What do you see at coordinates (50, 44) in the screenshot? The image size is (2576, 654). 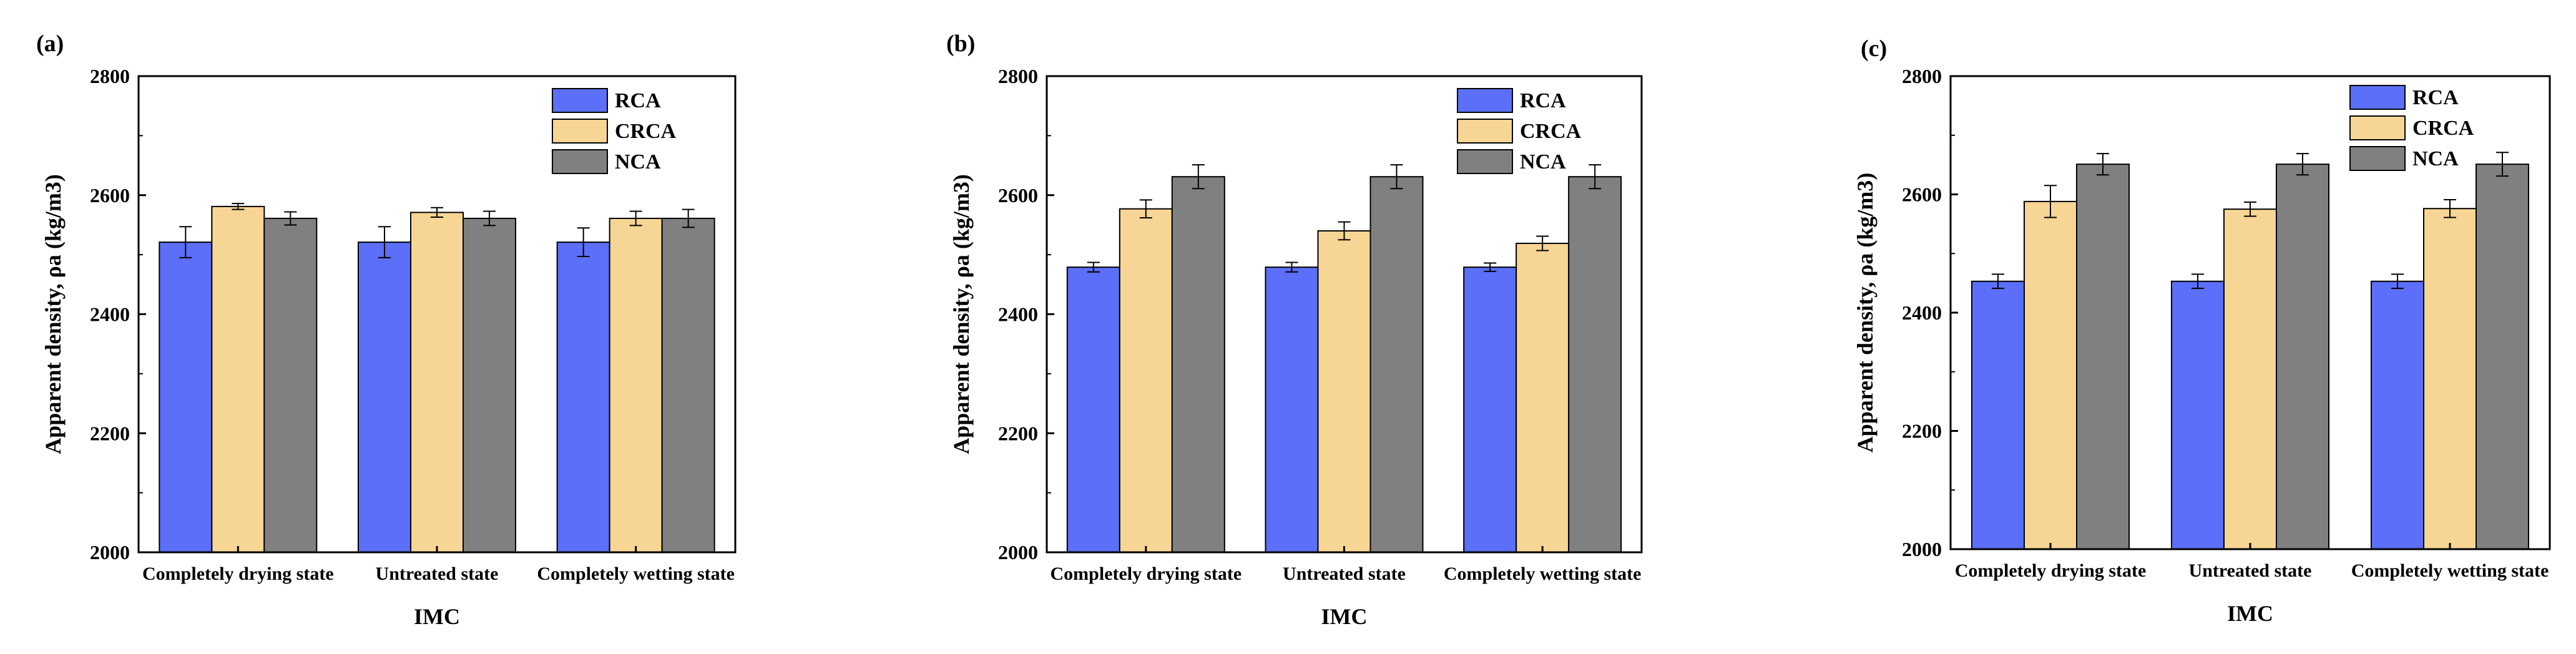 I see `panel-label: (a)` at bounding box center [50, 44].